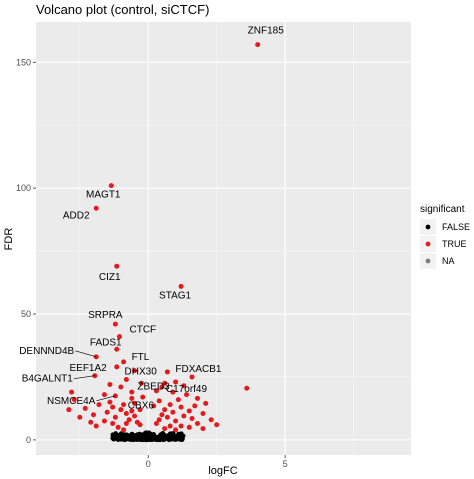 The height and width of the screenshot is (479, 474). What do you see at coordinates (148, 464) in the screenshot?
I see `x-tick-label: 0` at bounding box center [148, 464].